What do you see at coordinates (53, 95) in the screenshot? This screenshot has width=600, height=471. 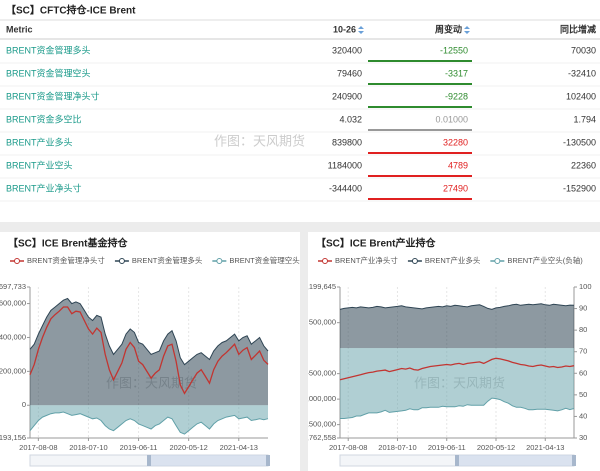 I see `metric-name: BRENT资金管理净头寸` at bounding box center [53, 95].